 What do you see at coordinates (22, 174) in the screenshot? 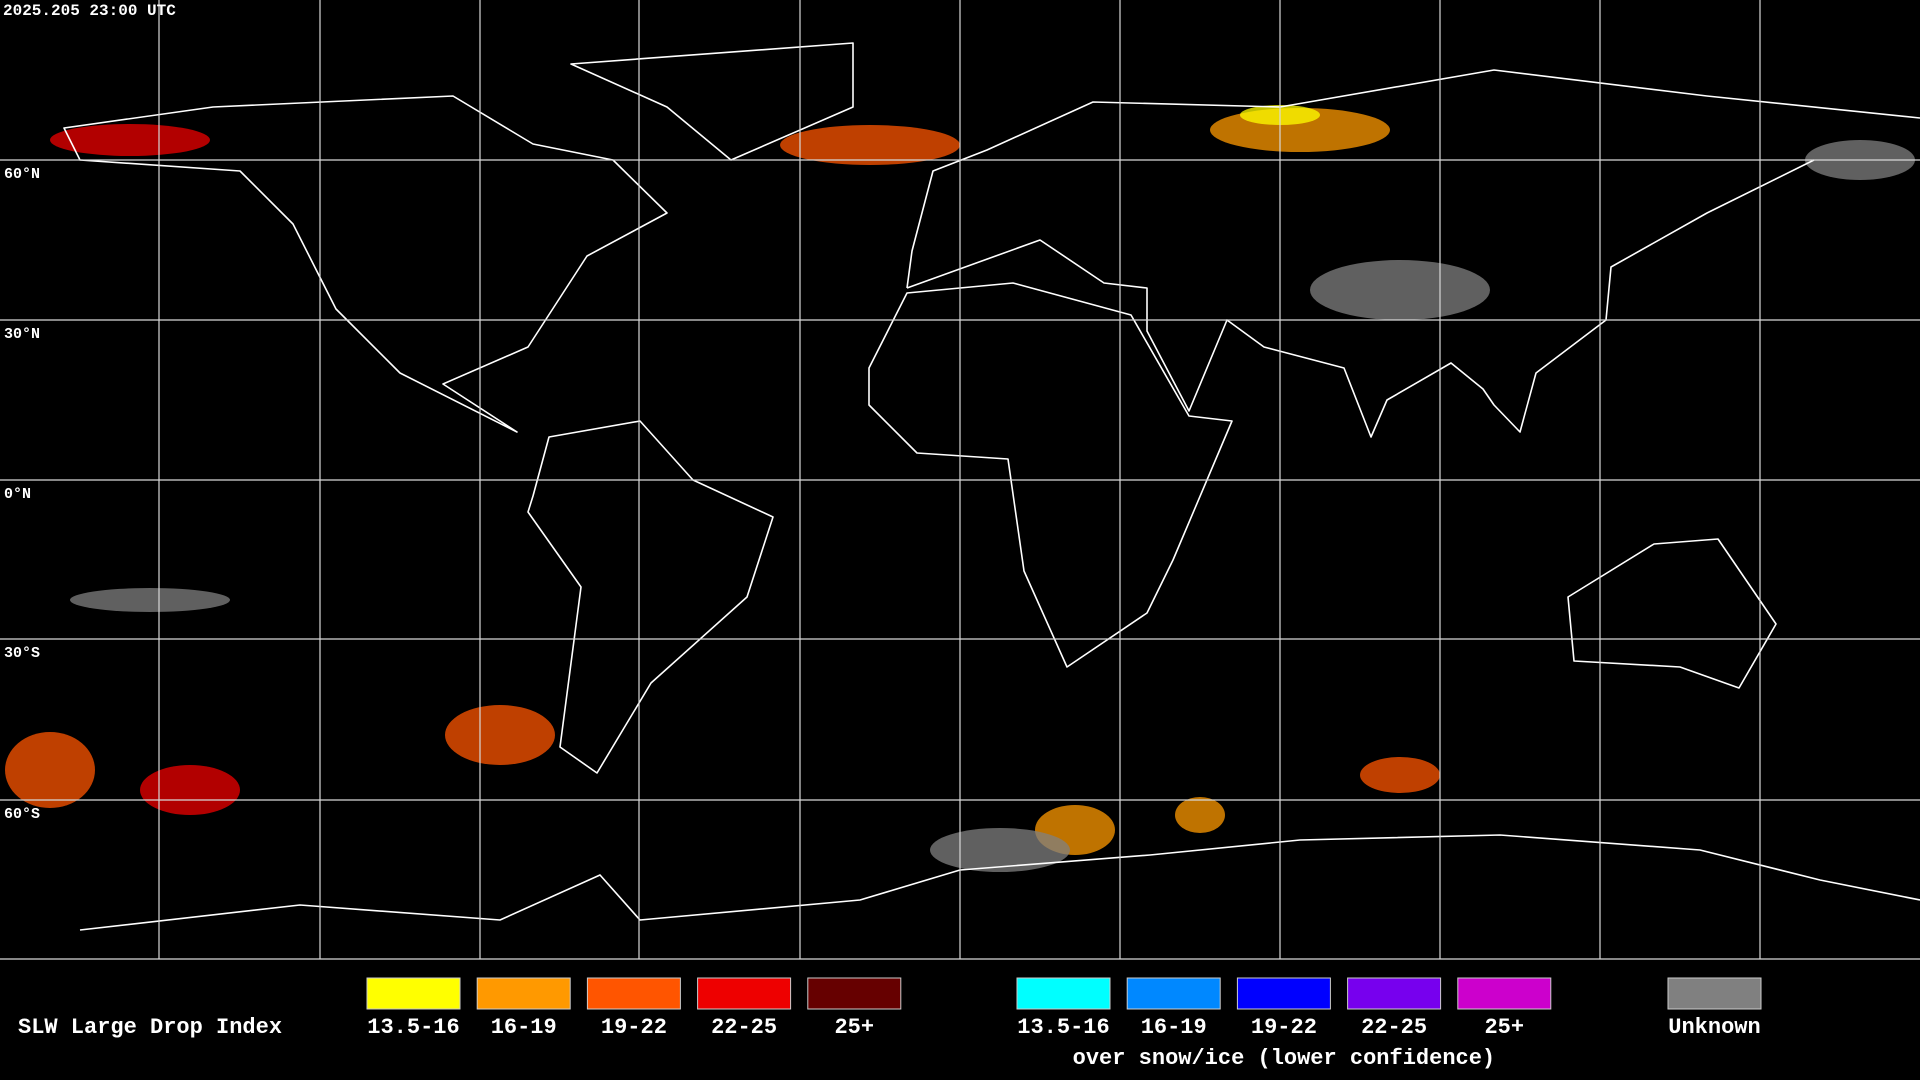
I see `latitude-label: 60°N` at bounding box center [22, 174].